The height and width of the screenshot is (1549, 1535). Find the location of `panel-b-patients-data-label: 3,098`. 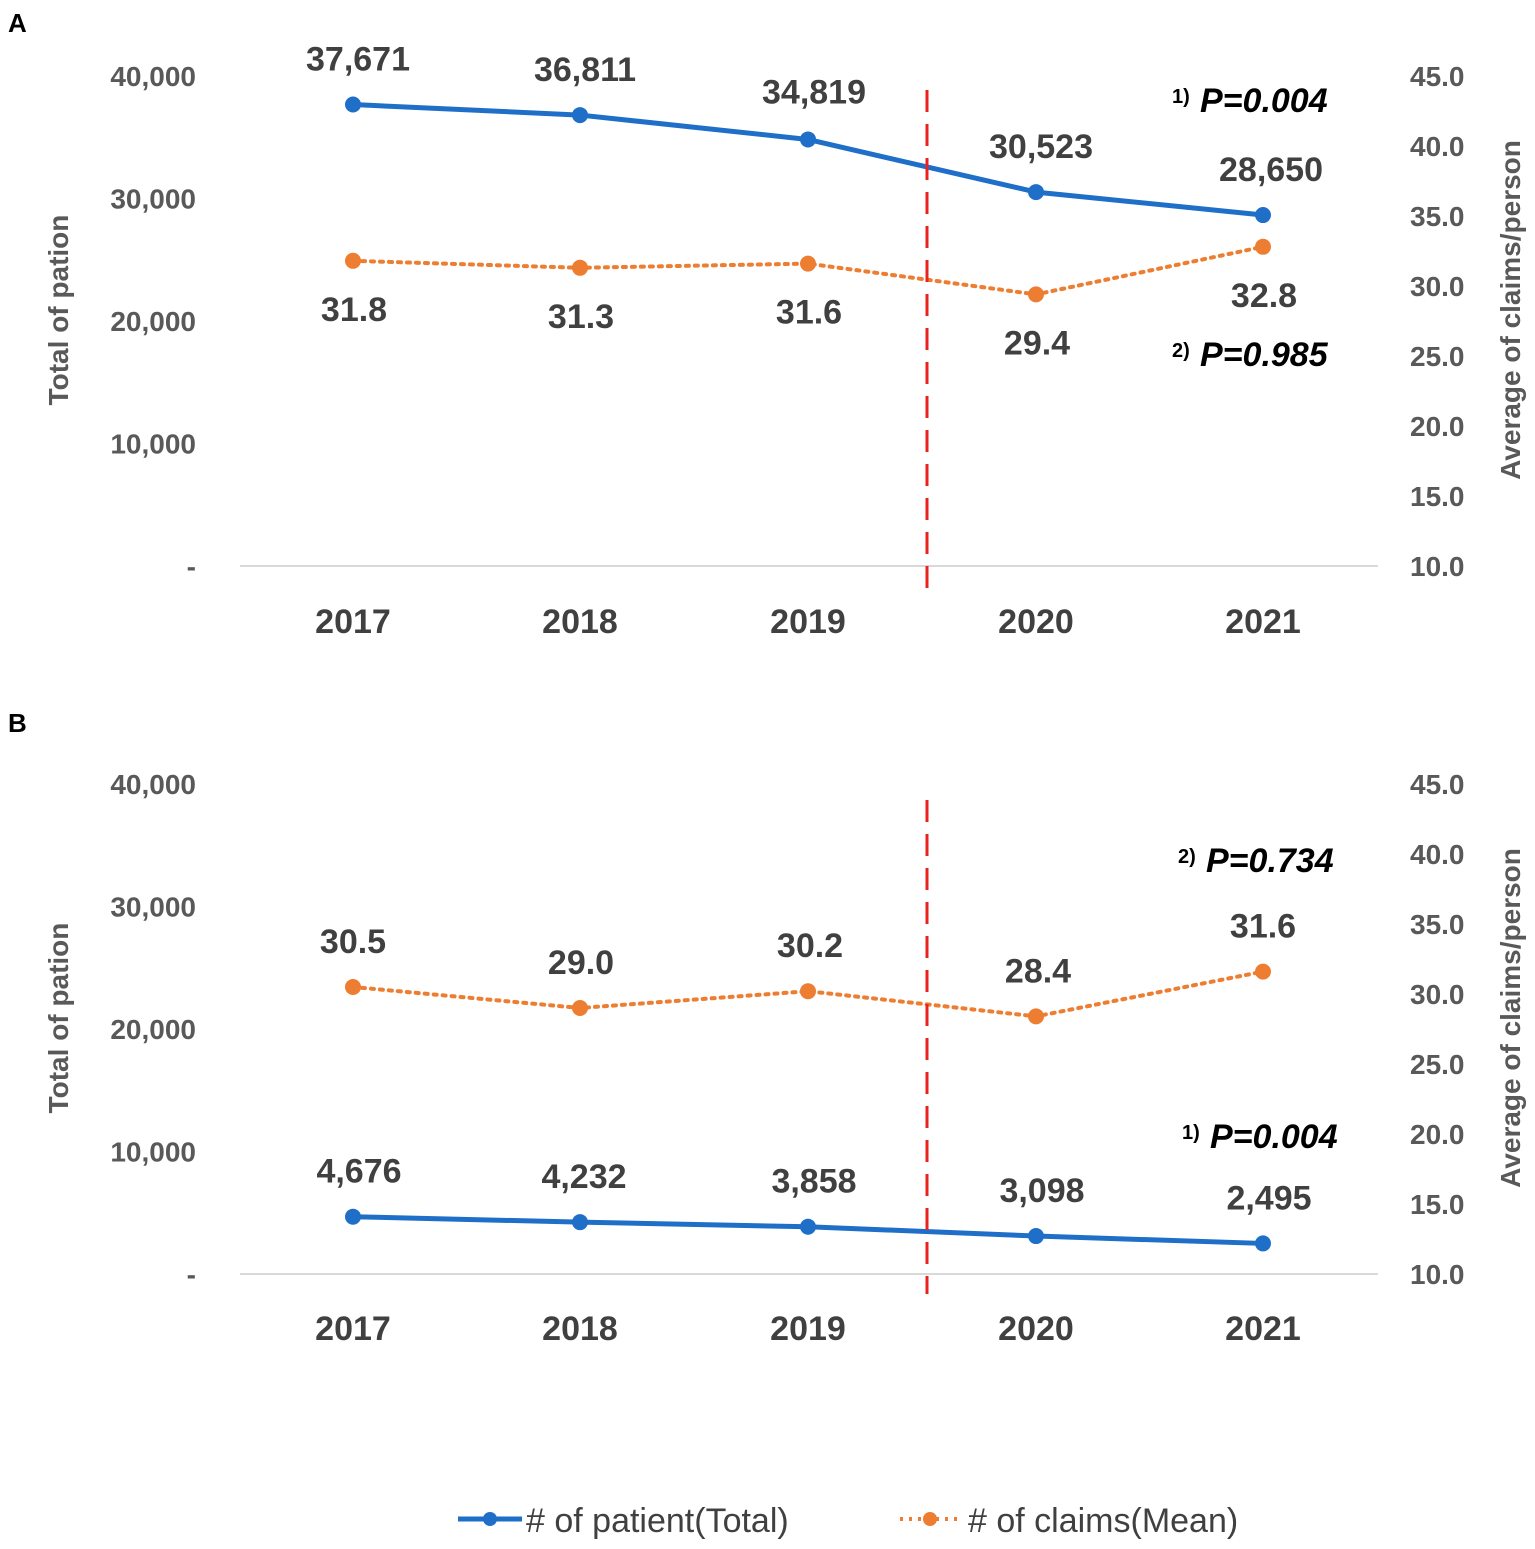

panel-b-patients-data-label: 3,098 is located at coordinates (1041, 1191).